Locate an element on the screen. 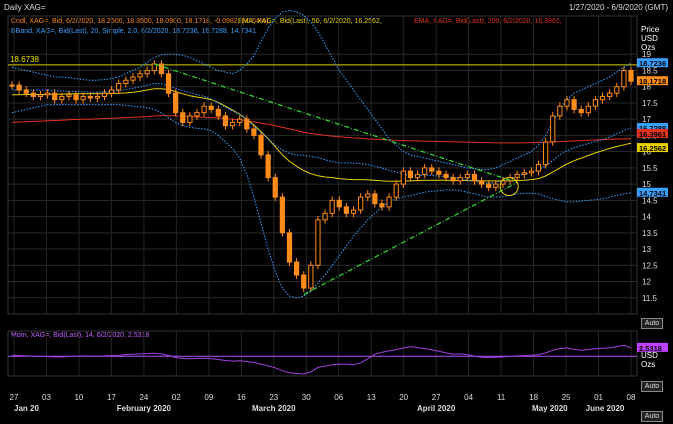 The height and width of the screenshot is (424, 673). y-tick-label: 12 is located at coordinates (646, 282).